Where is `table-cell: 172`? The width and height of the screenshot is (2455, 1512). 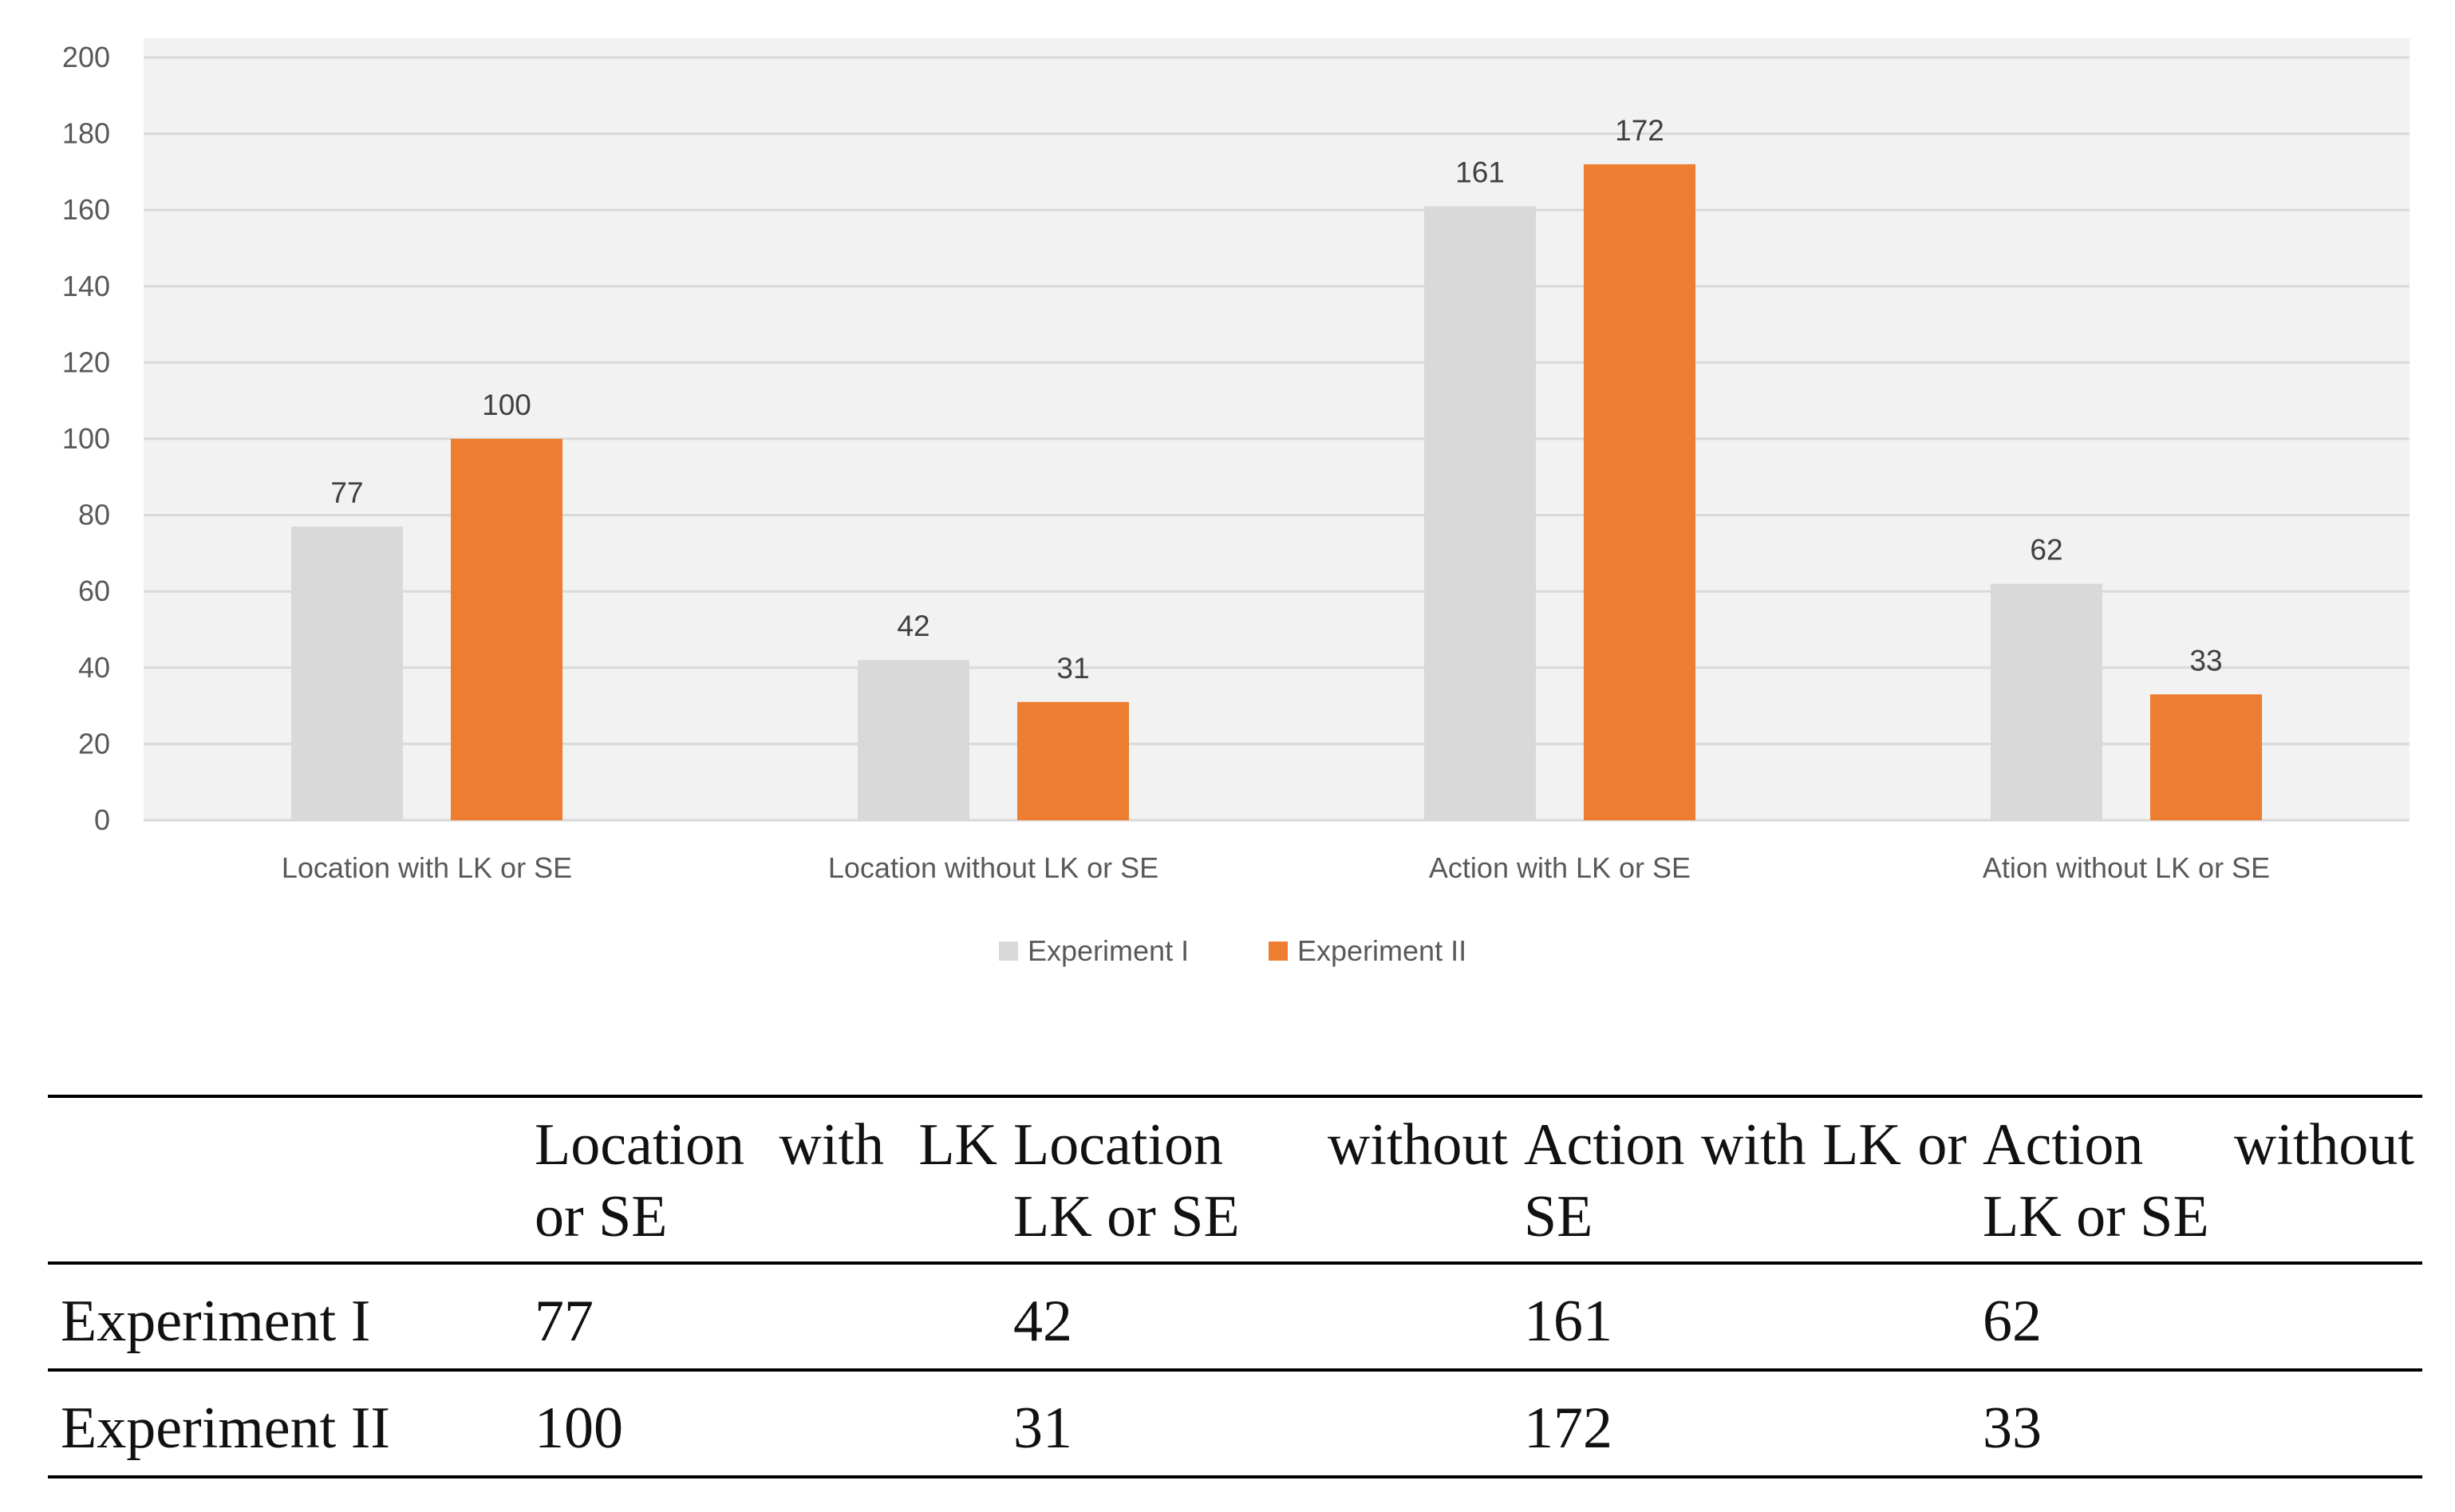 table-cell: 172 is located at coordinates (1568, 1428).